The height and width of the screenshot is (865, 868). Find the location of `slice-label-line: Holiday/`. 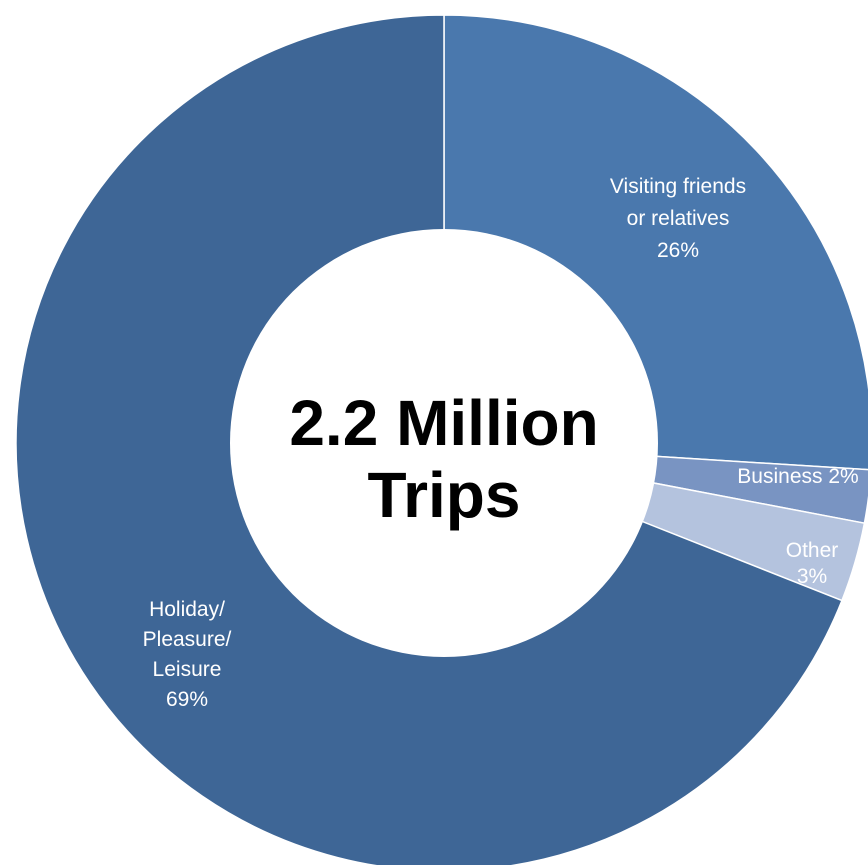

slice-label-line: Holiday/ is located at coordinates (187, 609).